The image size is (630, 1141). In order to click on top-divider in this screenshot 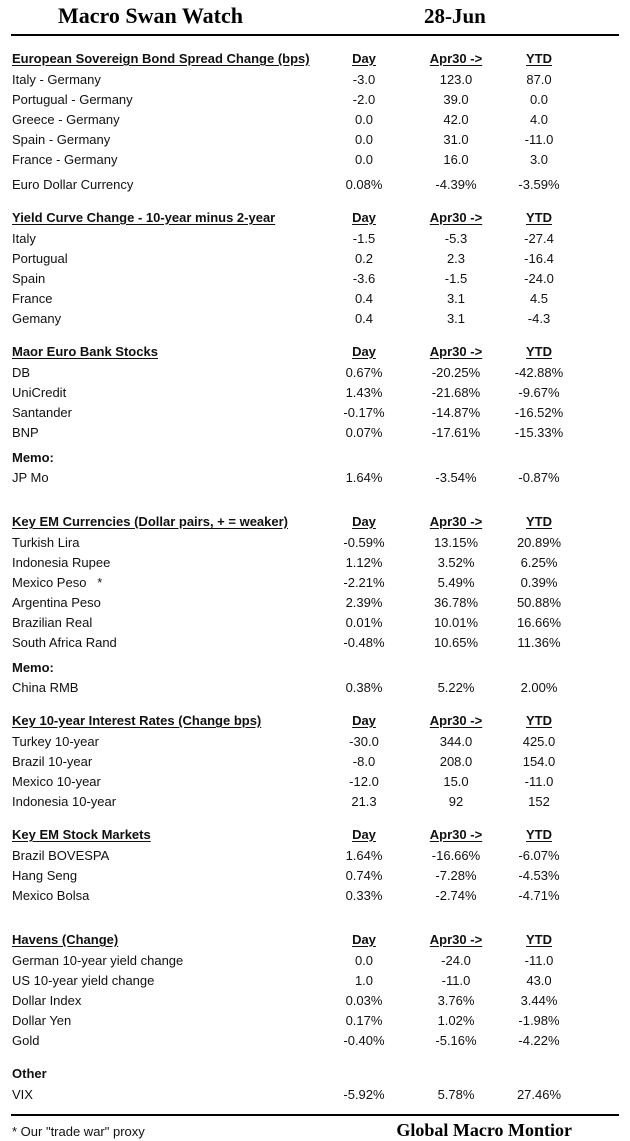, I will do `click(315, 35)`.